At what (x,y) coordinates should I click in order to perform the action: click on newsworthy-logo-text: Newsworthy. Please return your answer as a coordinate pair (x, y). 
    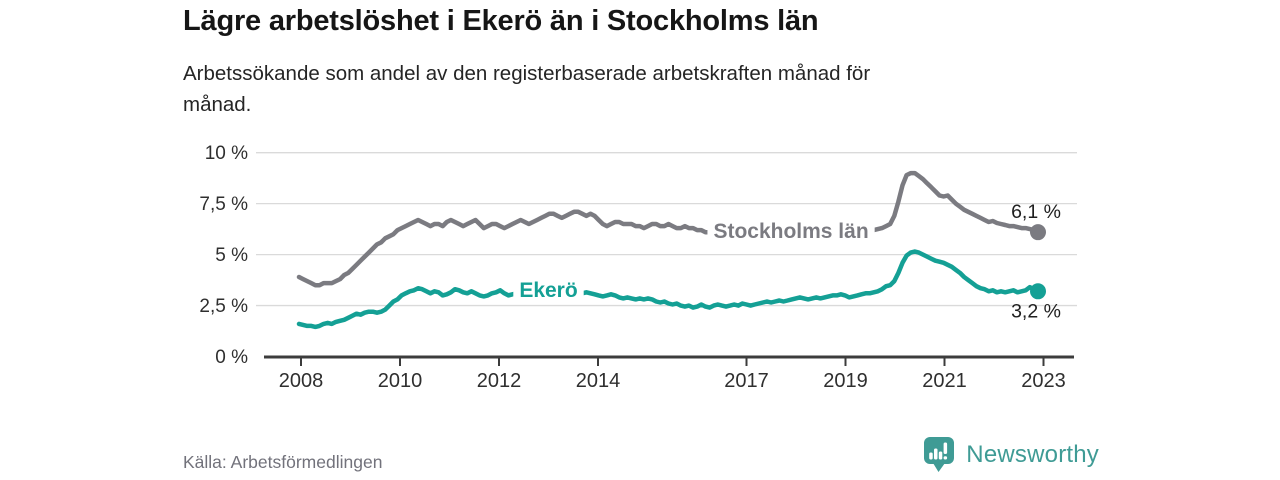
    Looking at the image, I should click on (1032, 454).